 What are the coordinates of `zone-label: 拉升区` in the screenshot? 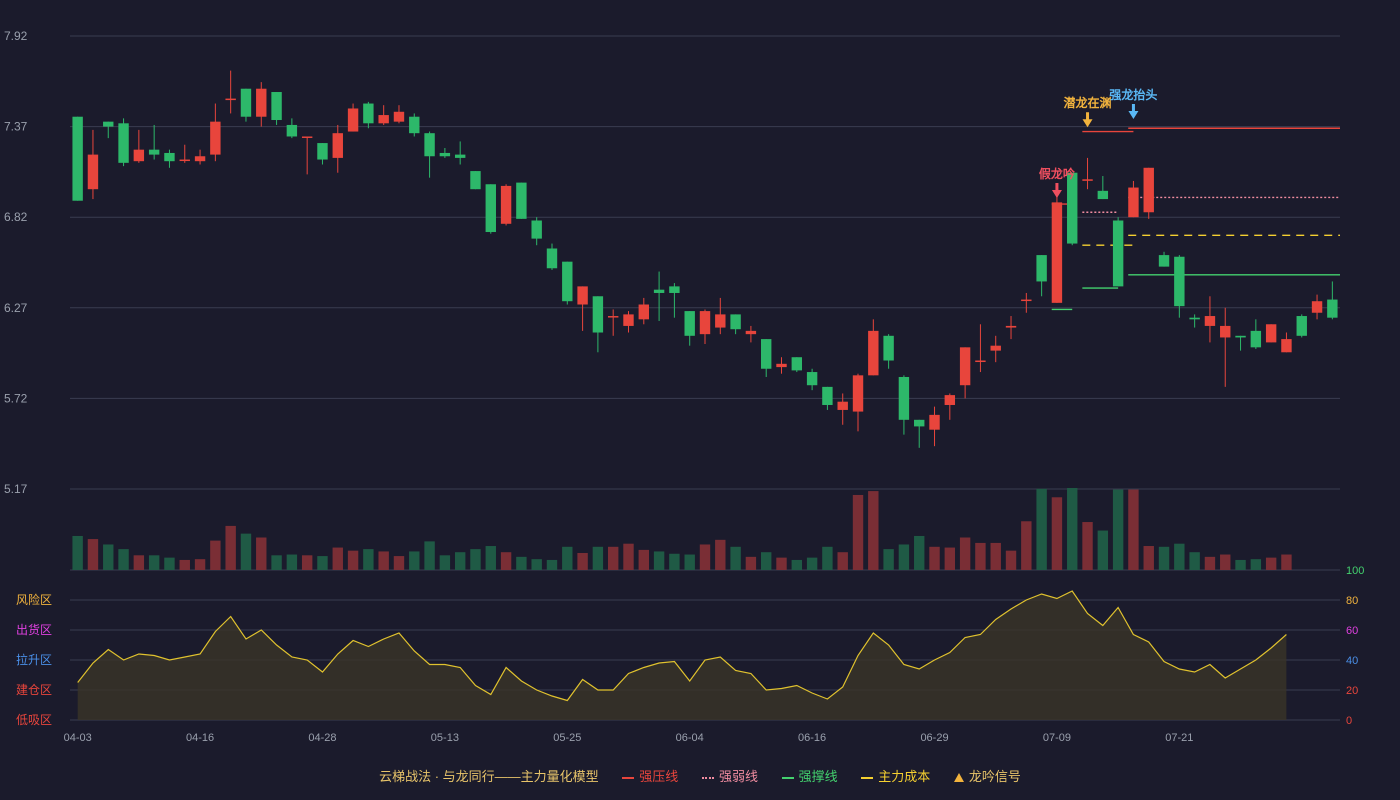 It's located at (34, 659).